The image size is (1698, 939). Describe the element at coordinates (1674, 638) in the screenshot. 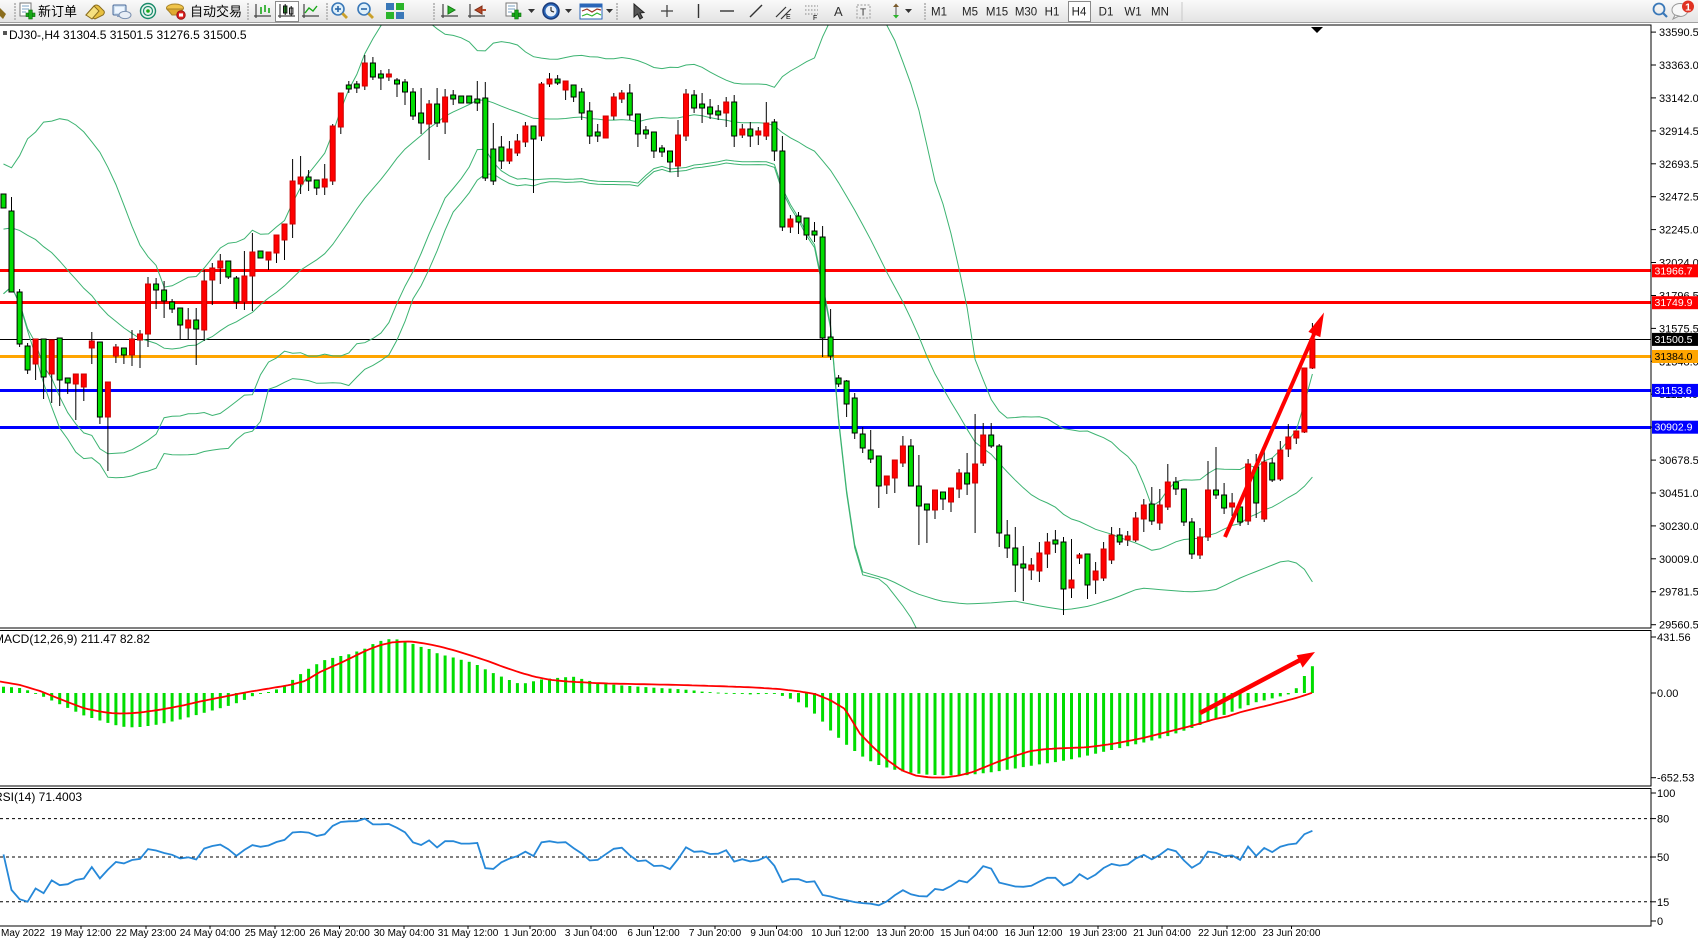

I see `svg-text: 431.56` at that location.